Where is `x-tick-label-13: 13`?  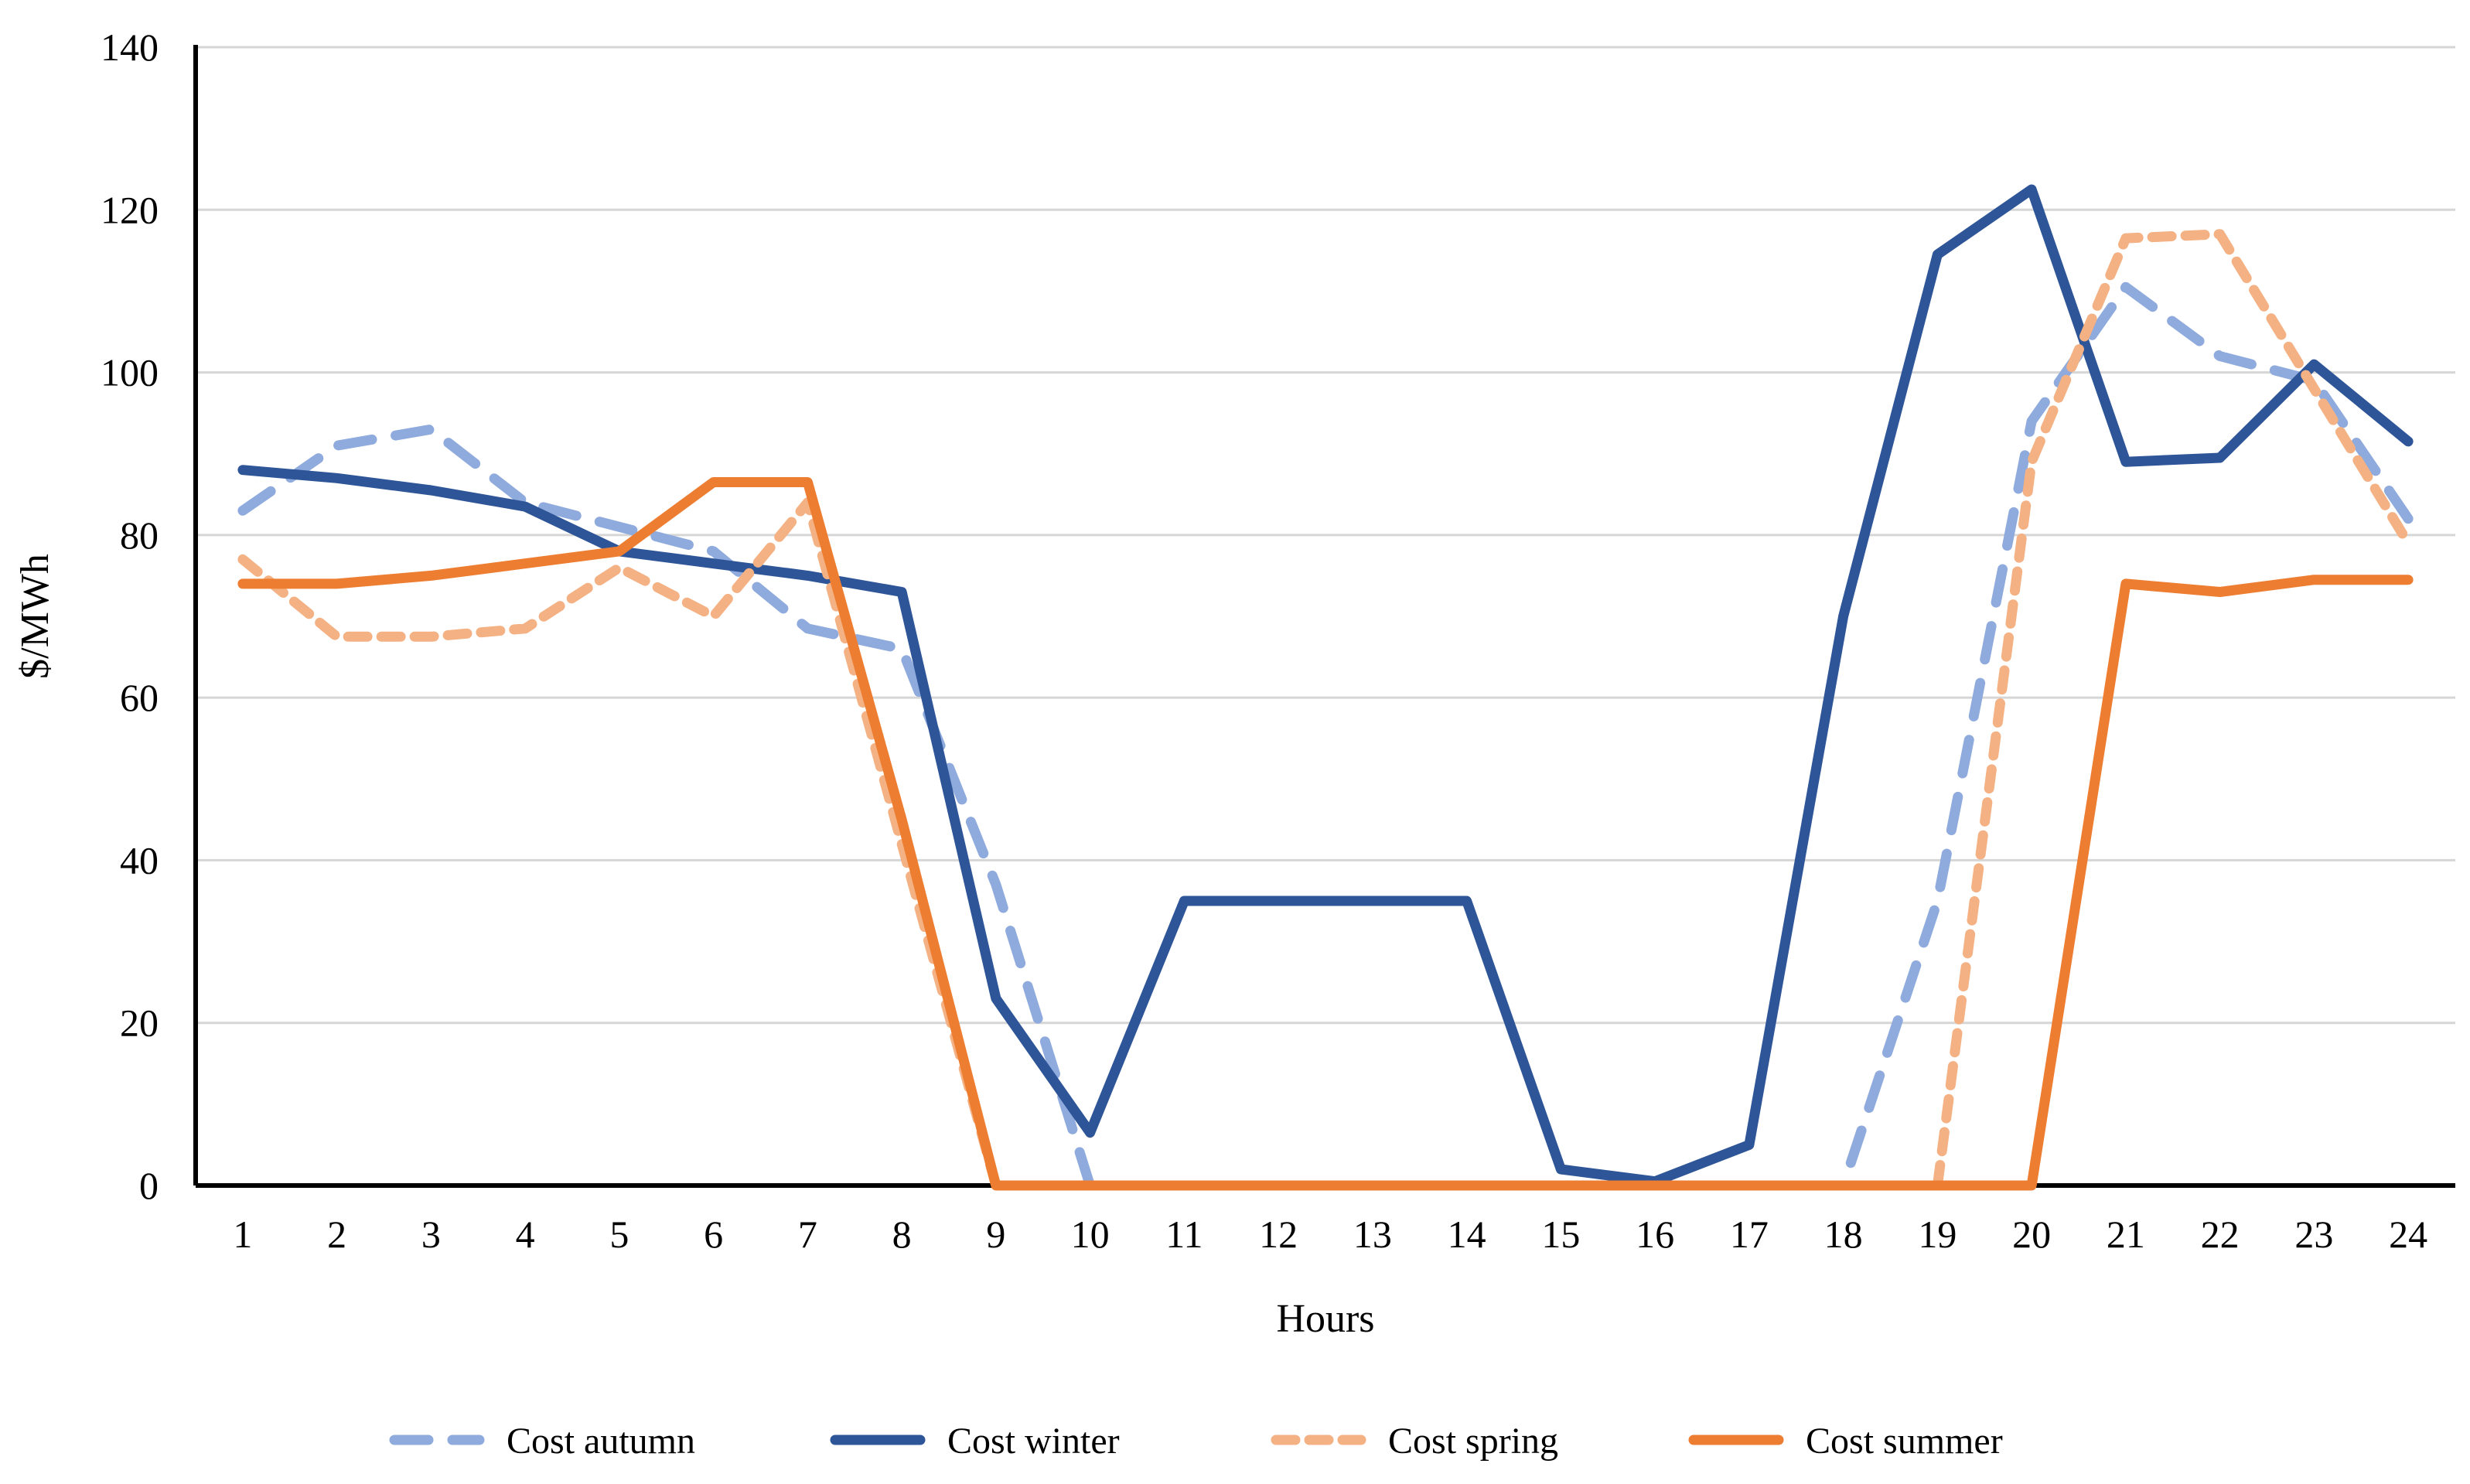
x-tick-label-13: 13 is located at coordinates (1373, 1234).